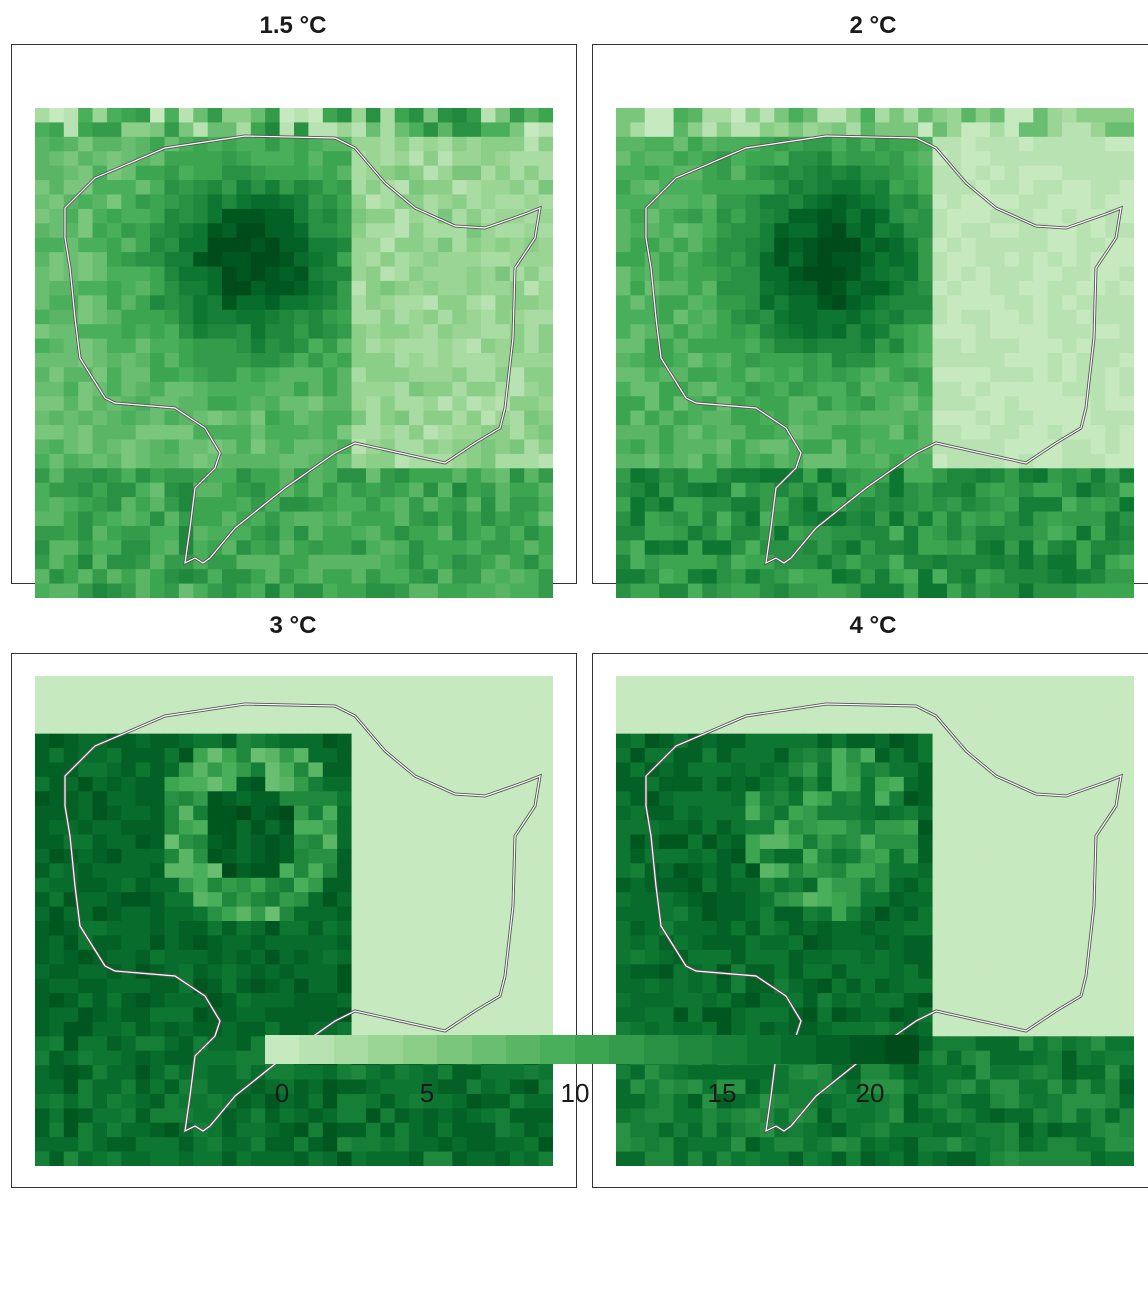  Describe the element at coordinates (302, 918) in the screenshot. I see `city-boundary-inner` at that location.